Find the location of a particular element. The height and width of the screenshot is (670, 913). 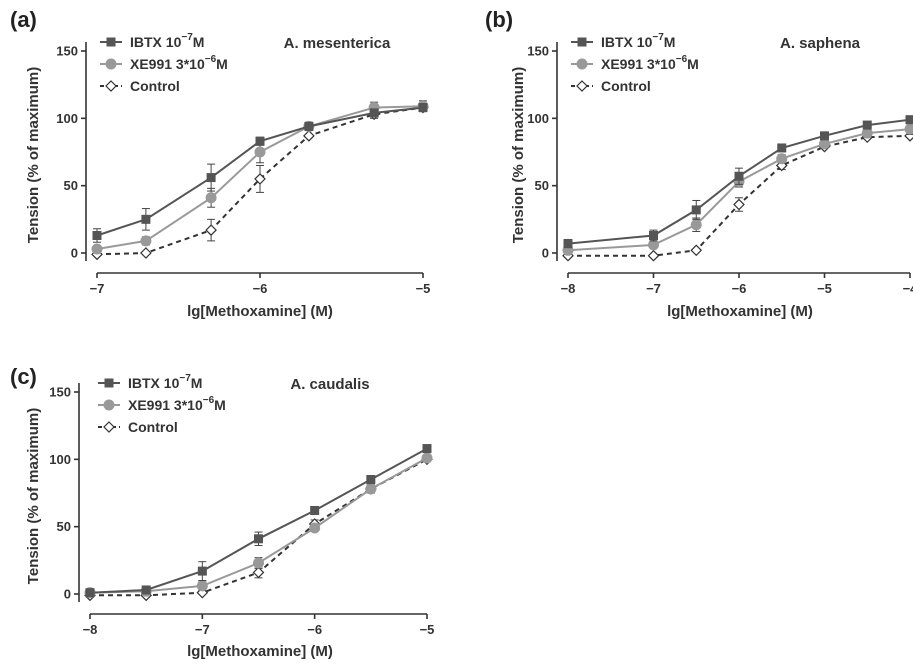

x-tick-label: −4 is located at coordinates (908, 288).